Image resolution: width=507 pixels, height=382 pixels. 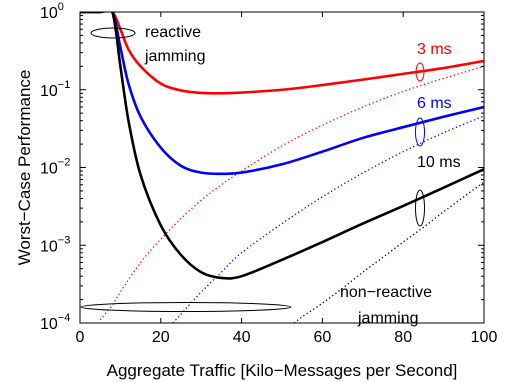 What do you see at coordinates (55, 167) in the screenshot?
I see `y-tick-label: 10⁻²` at bounding box center [55, 167].